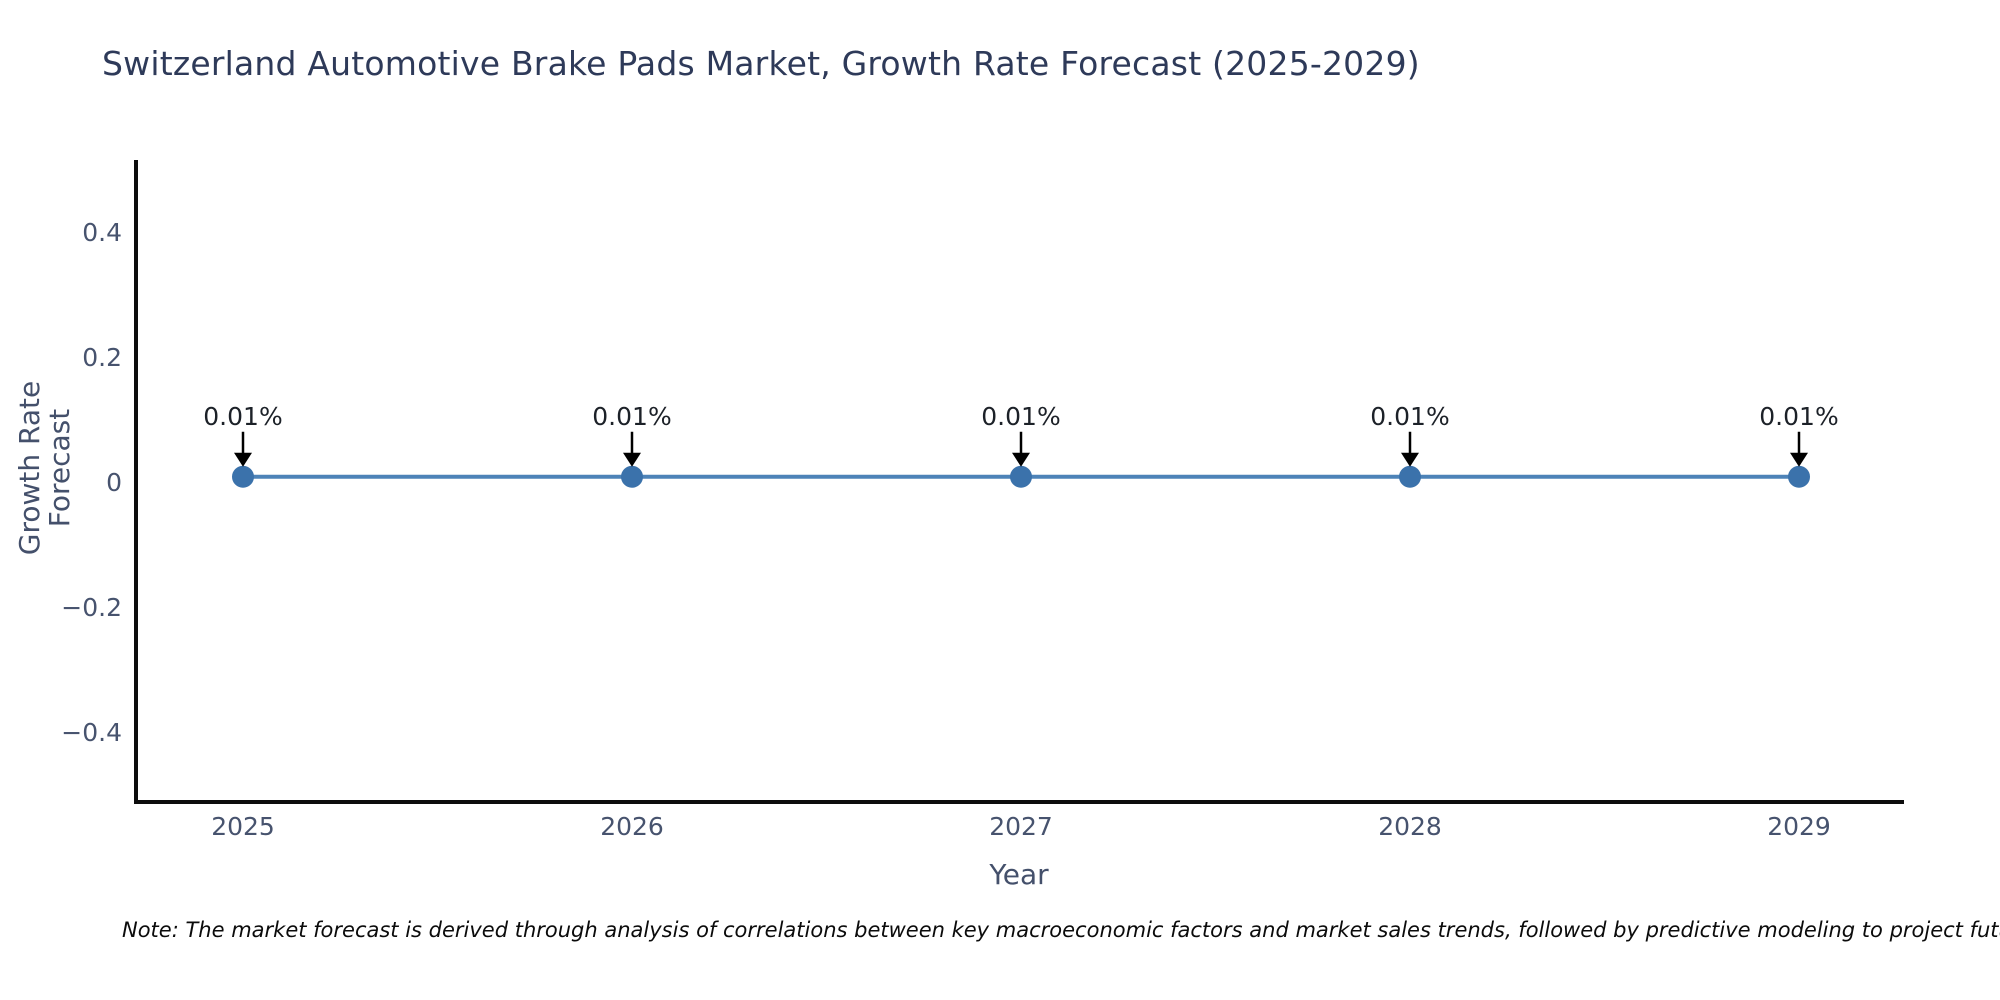 The height and width of the screenshot is (1000, 2000). I want to click on x-tick-label: 2027, so click(1021, 826).